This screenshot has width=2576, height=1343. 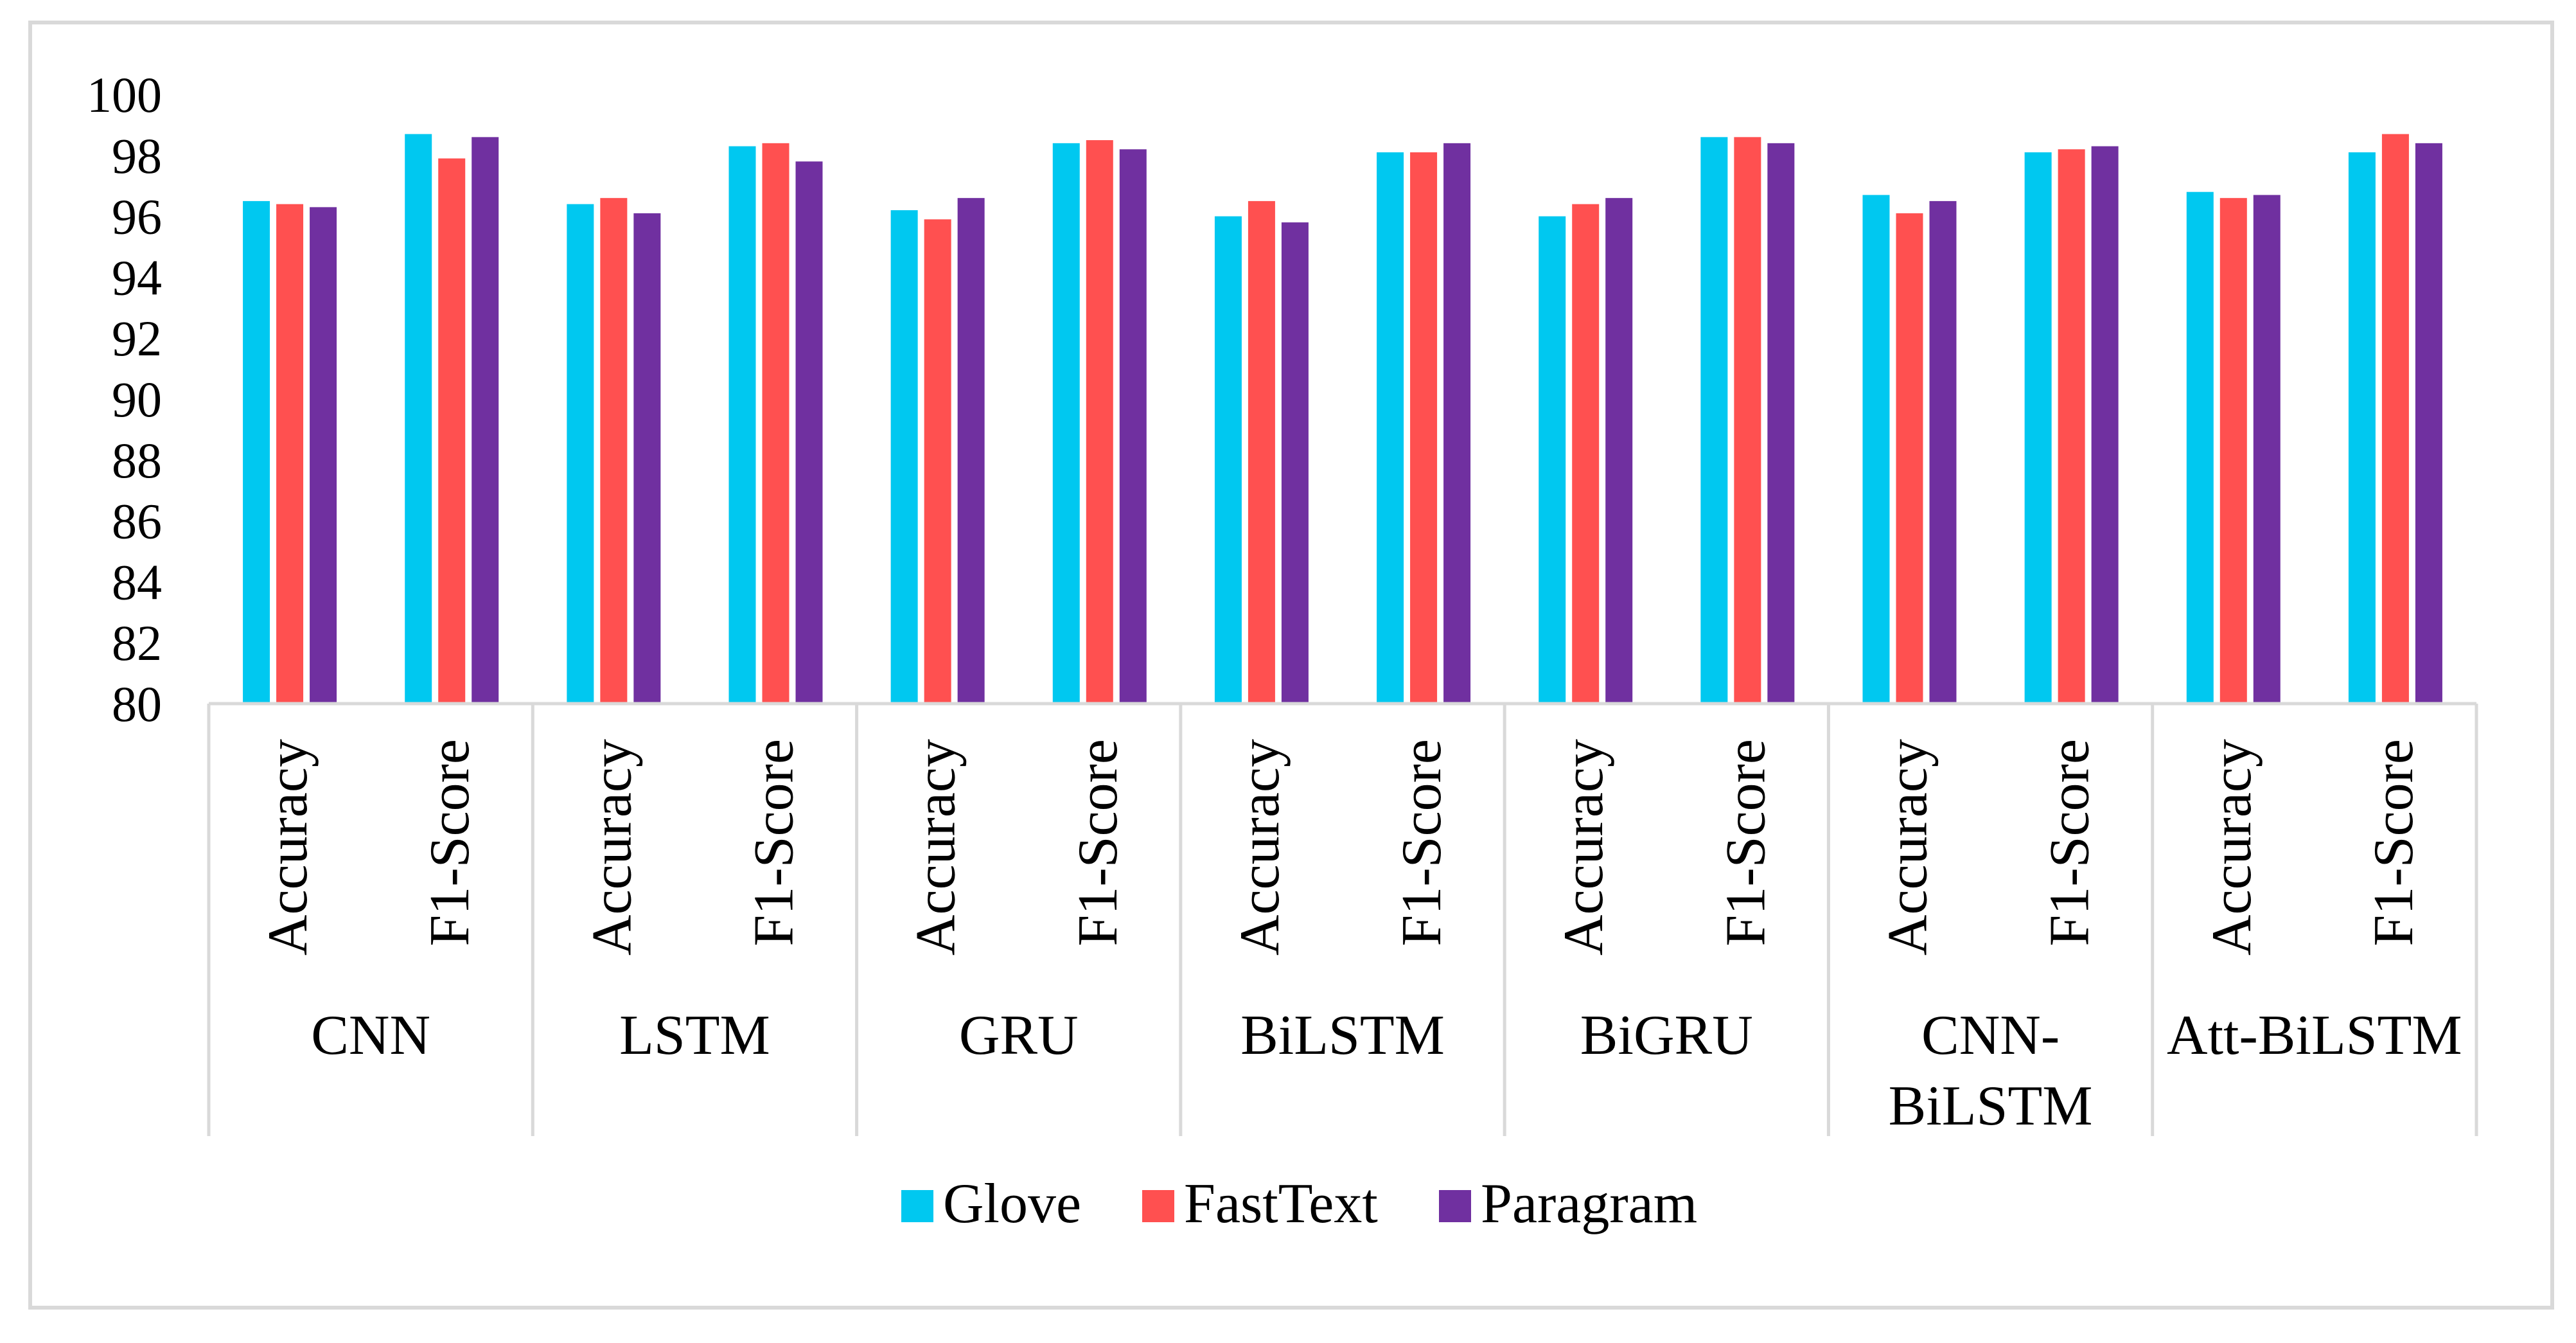 I want to click on bar-paragram-bilstm-f1-score, so click(x=1457, y=423).